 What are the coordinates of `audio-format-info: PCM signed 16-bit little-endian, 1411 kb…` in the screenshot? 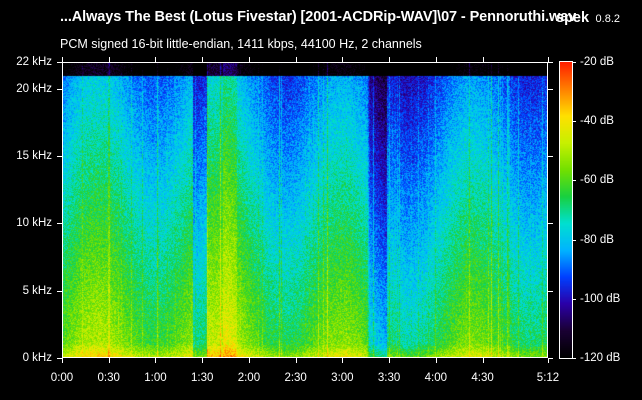 It's located at (241, 44).